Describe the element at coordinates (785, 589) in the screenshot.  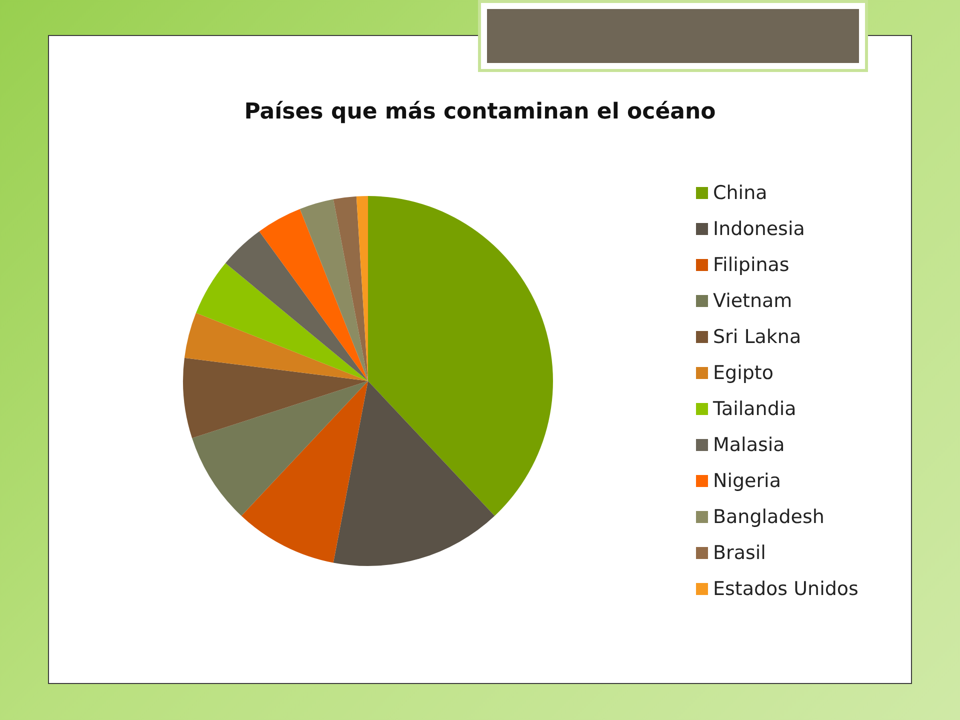
I see `legend-label: Estados Unidos` at that location.